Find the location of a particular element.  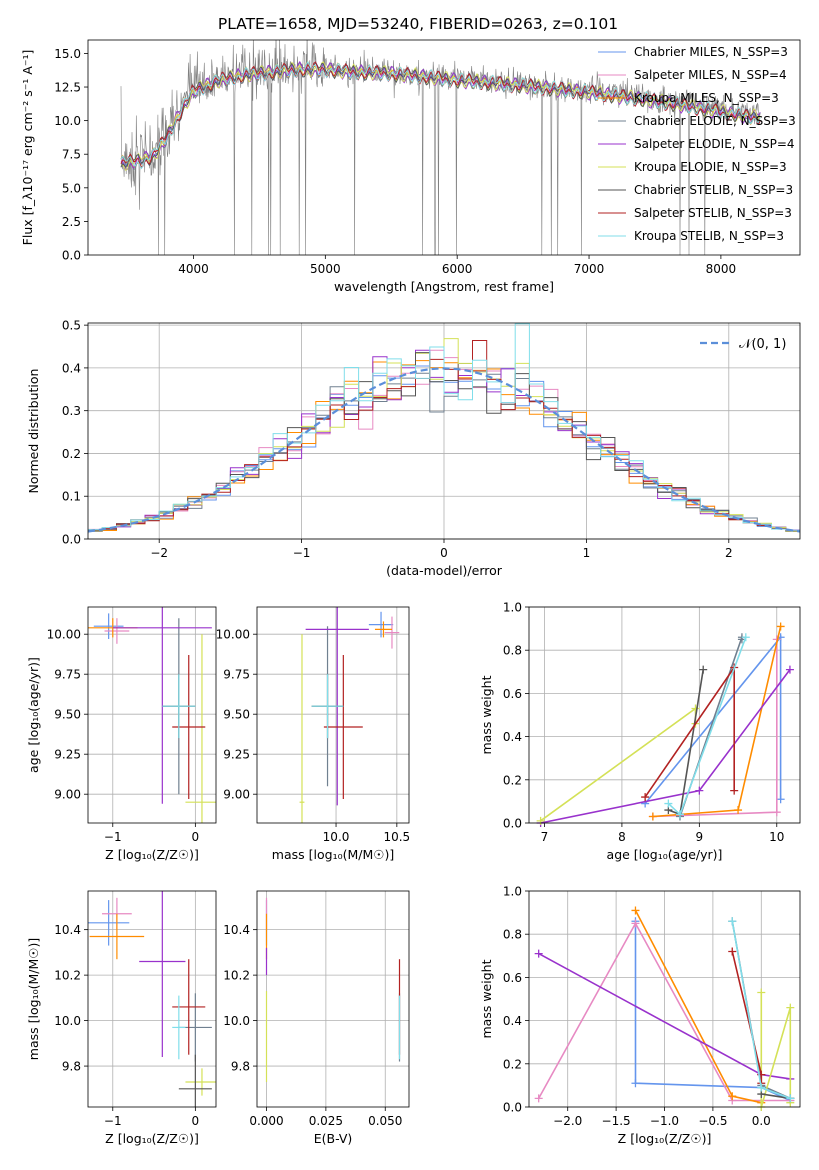

x-axis-label: Z [log₁₀(Z/Z☉)] is located at coordinates (665, 1138).